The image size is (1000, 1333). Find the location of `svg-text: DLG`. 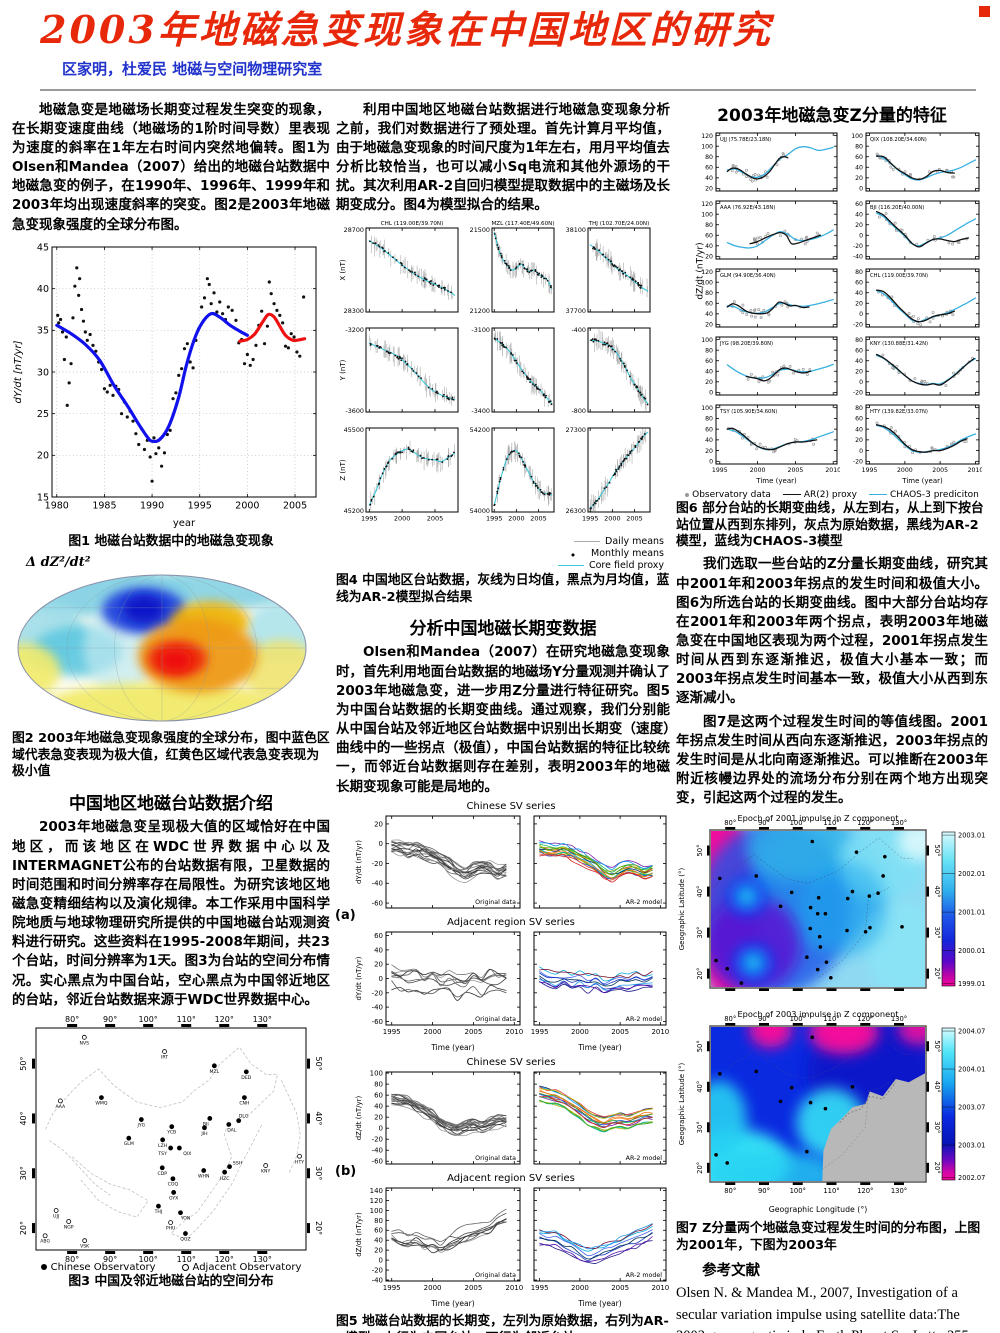

svg-text: DLG is located at coordinates (244, 1117).